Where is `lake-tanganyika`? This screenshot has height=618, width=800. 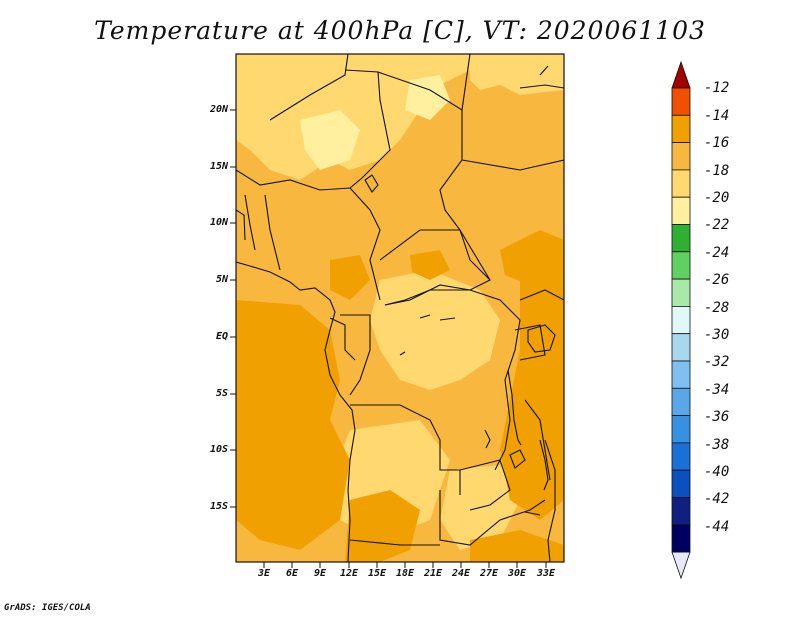 lake-tanganyika is located at coordinates (514, 407).